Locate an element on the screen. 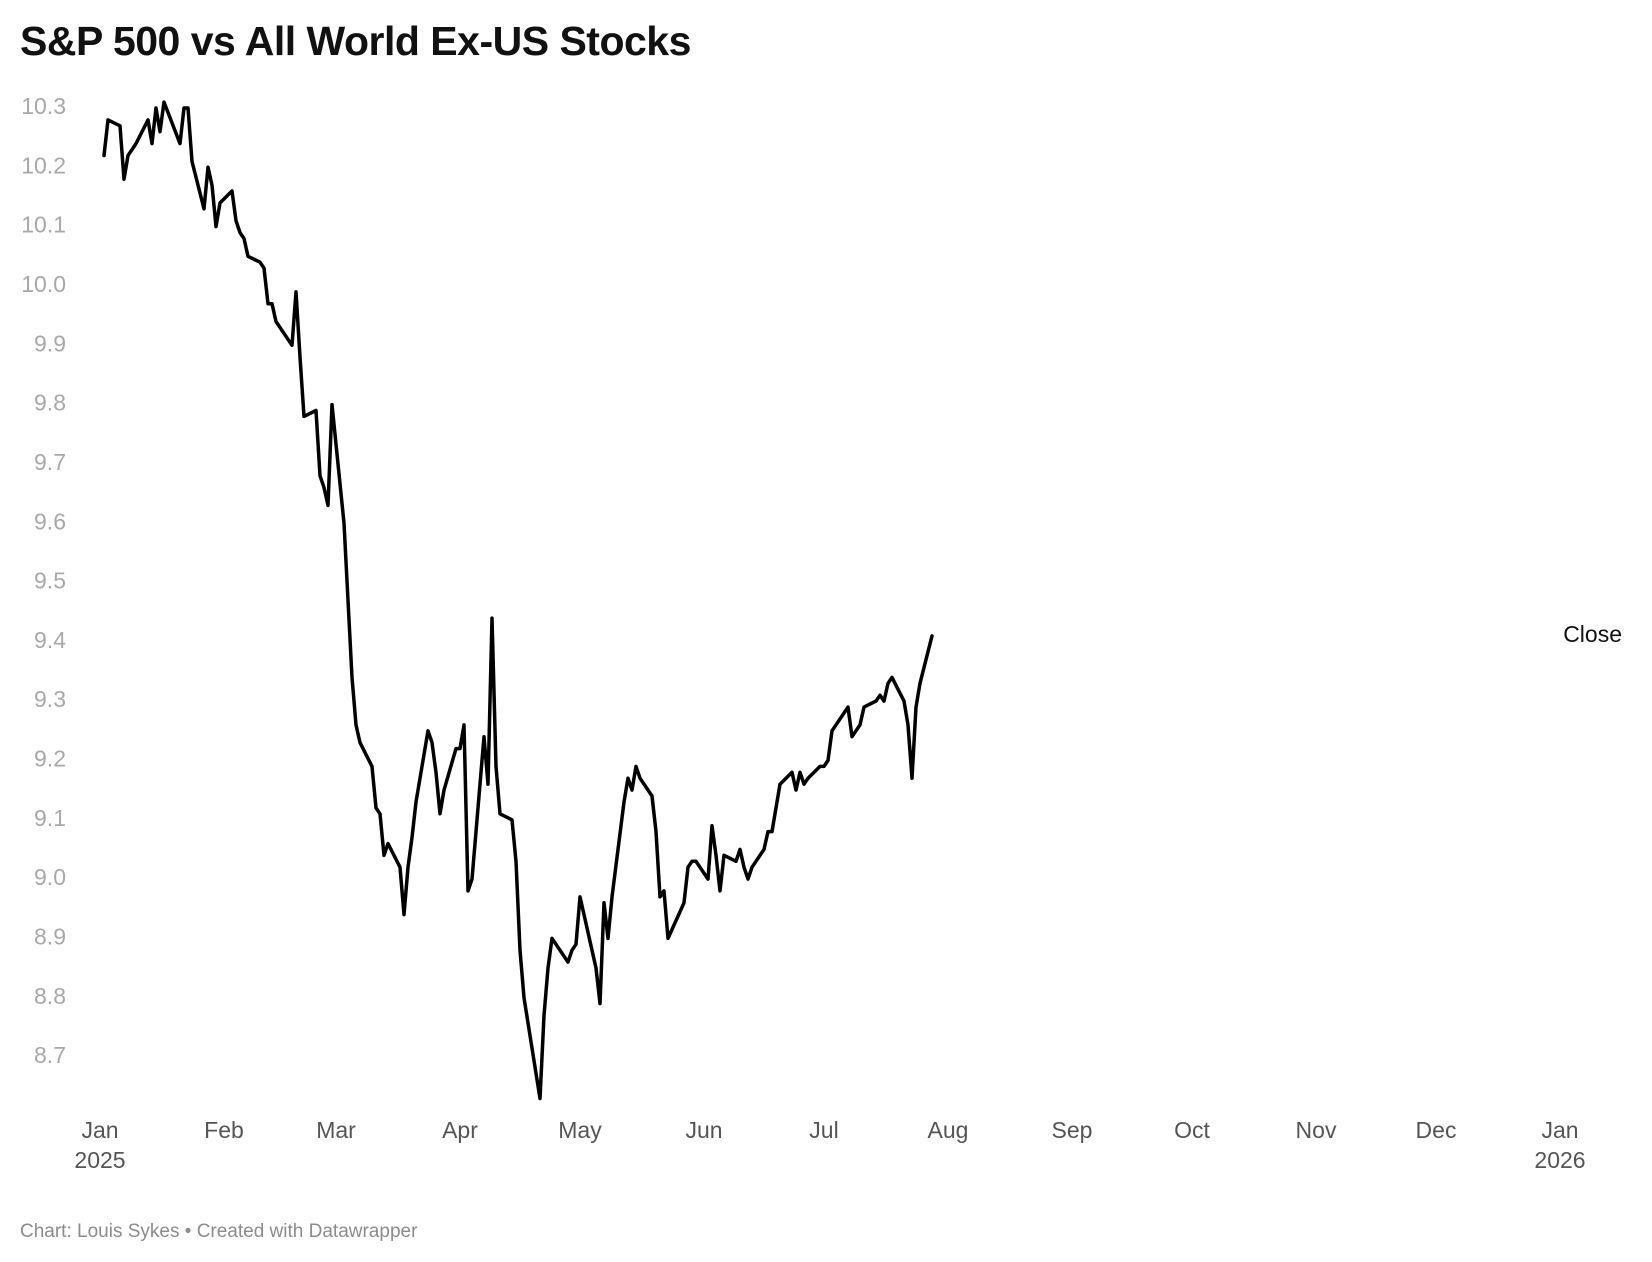 The height and width of the screenshot is (1262, 1652). y-tick-label: 9.3 is located at coordinates (50, 699).